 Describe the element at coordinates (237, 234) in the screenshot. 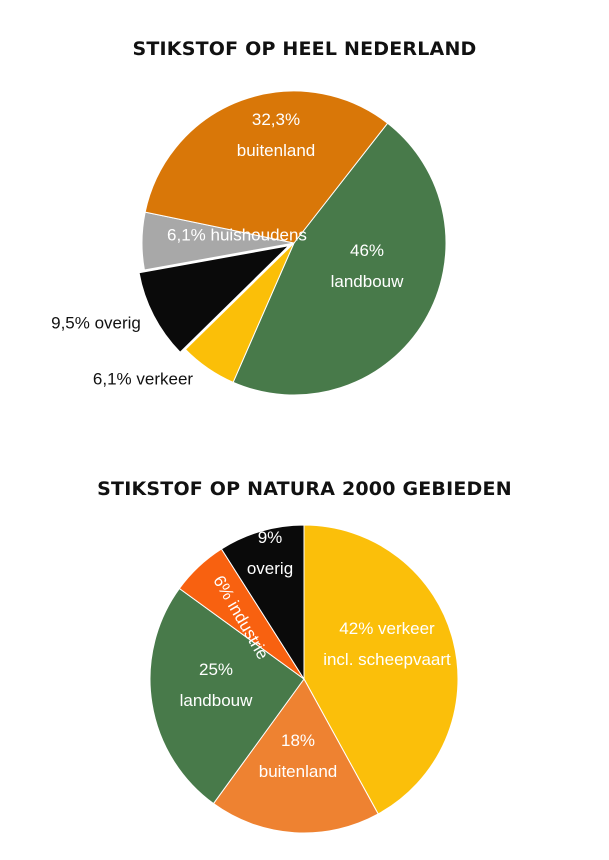

I see `slice-label: 6,1% huishoudens` at that location.